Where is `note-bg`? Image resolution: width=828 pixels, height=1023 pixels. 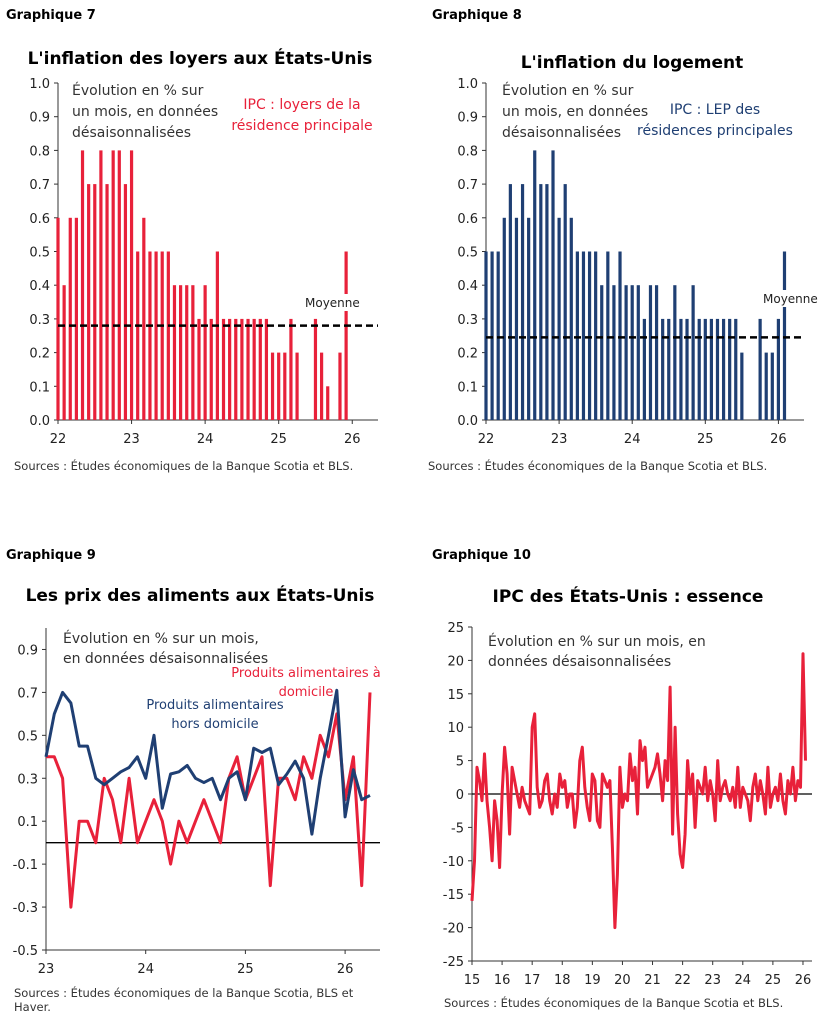 note-bg is located at coordinates (142, 111).